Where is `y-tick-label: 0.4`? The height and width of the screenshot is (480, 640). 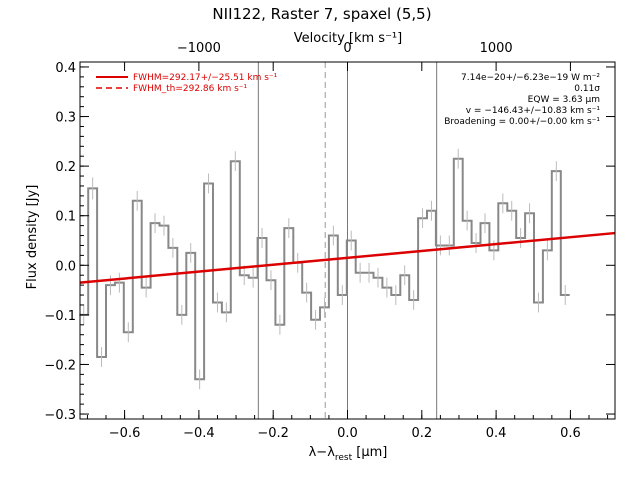 y-tick-label: 0.4 is located at coordinates (65, 68).